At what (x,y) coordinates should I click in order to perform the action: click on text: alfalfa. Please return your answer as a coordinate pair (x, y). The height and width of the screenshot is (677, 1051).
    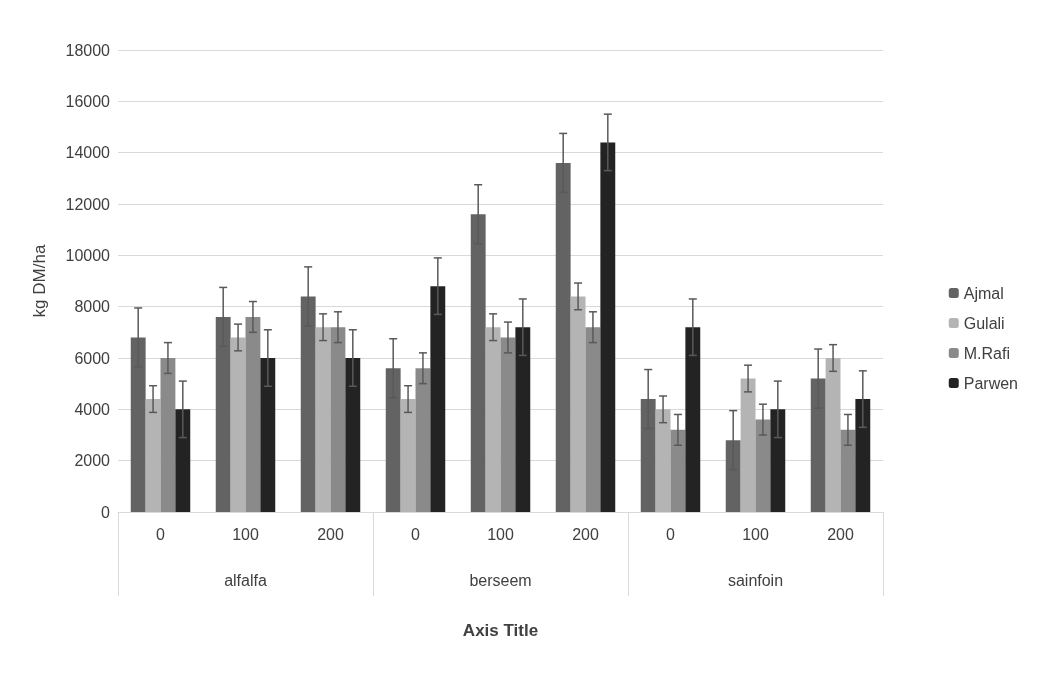
    Looking at the image, I should click on (245, 580).